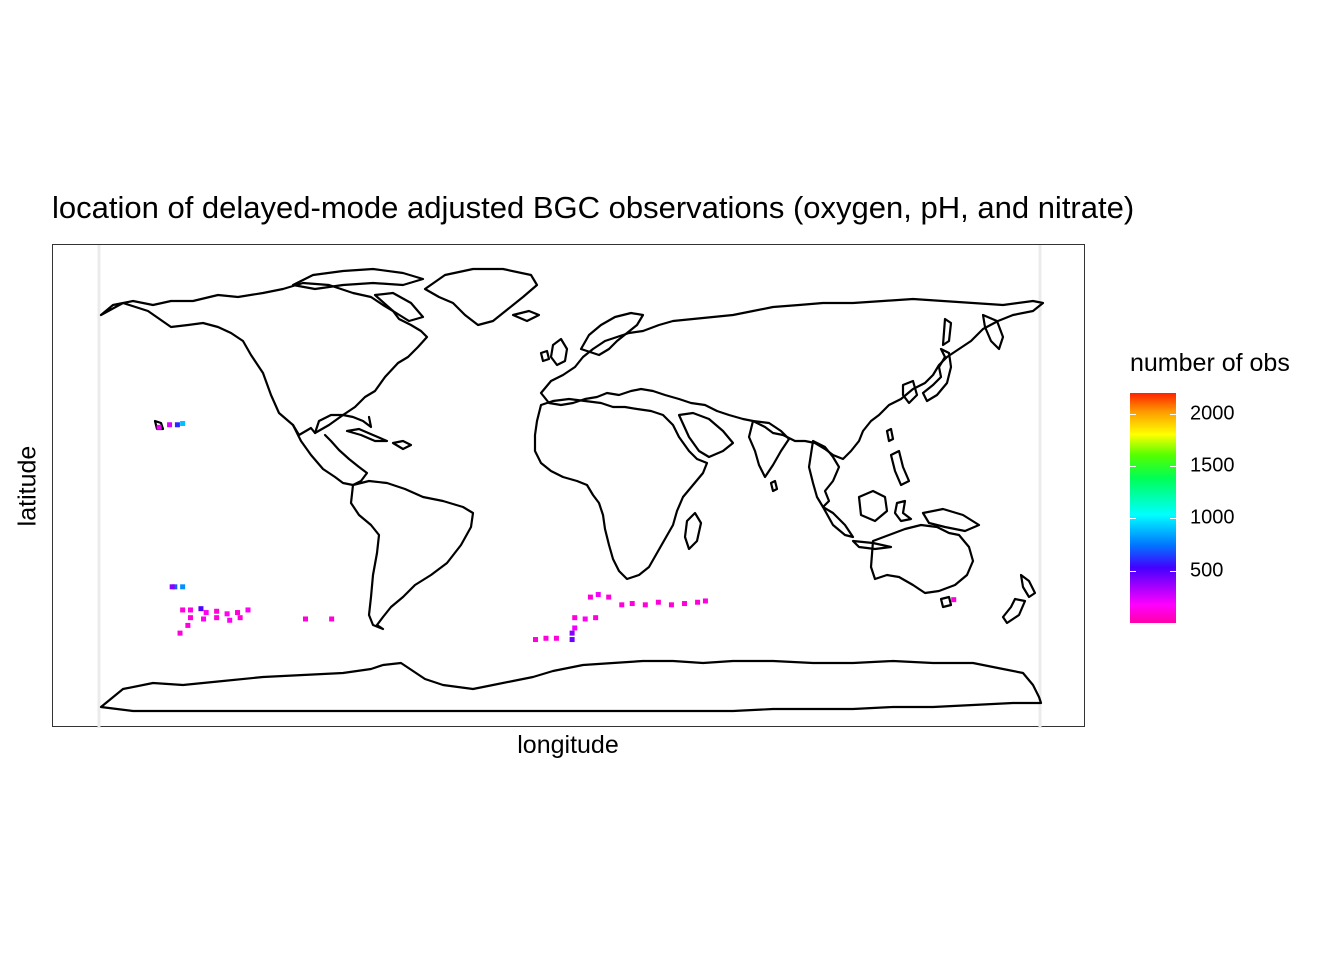 The width and height of the screenshot is (1344, 960). I want to click on coastline-java, so click(872, 545).